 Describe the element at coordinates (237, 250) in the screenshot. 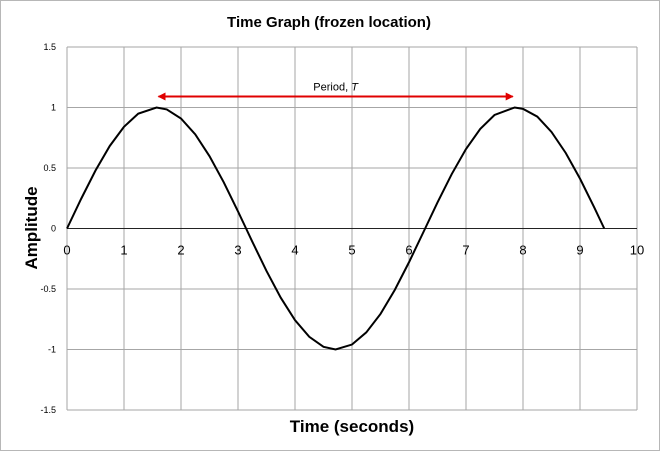

I see `x-tick-label: 3` at that location.